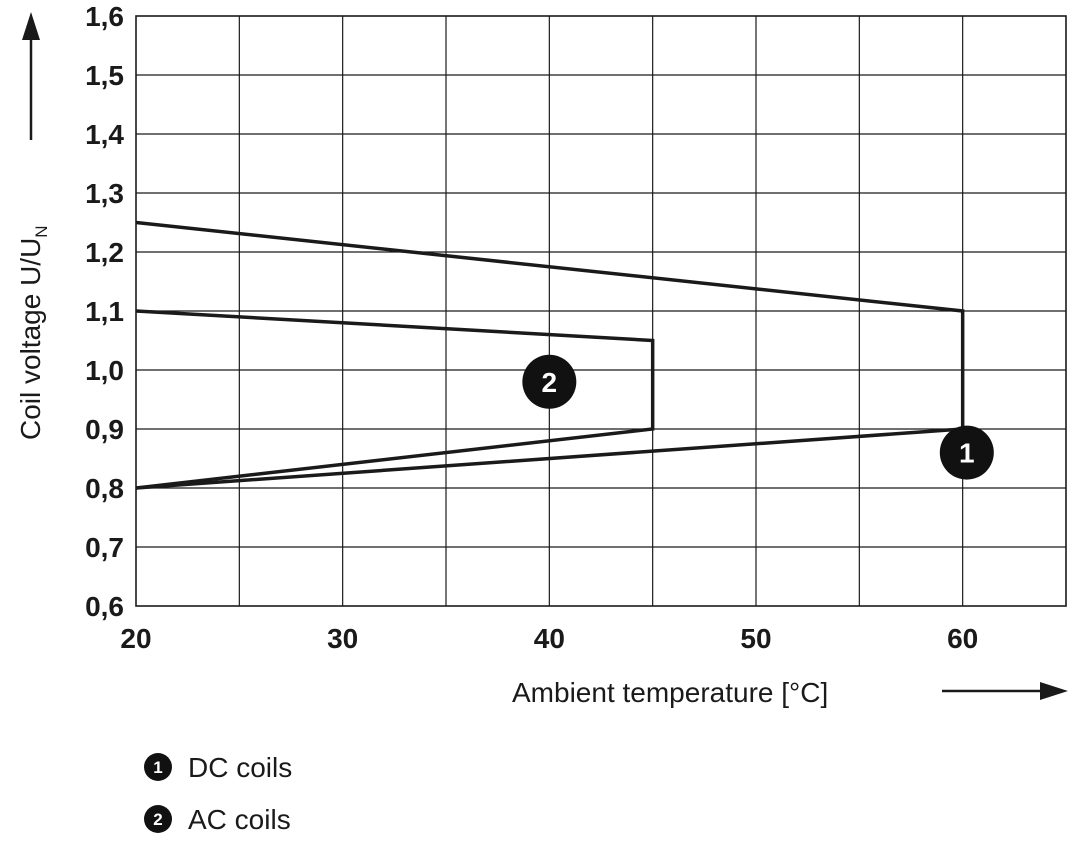 The width and height of the screenshot is (1072, 841). I want to click on legend-item-dc: 1 DC coils, so click(218, 767).